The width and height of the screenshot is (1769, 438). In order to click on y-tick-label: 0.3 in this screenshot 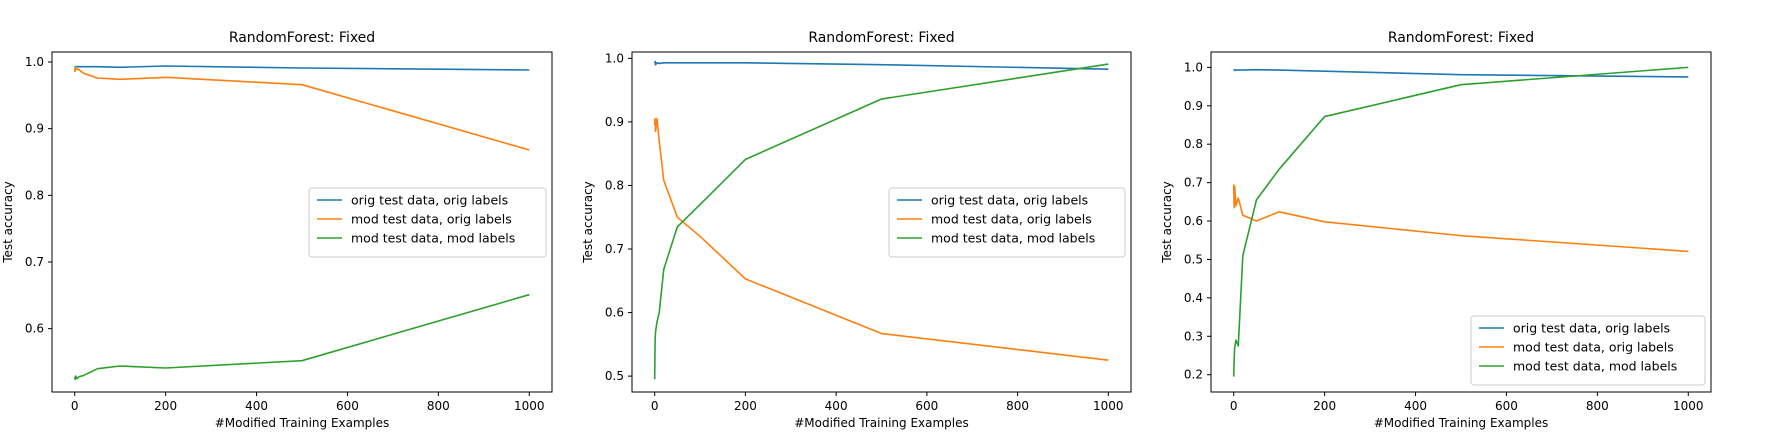, I will do `click(1193, 336)`.